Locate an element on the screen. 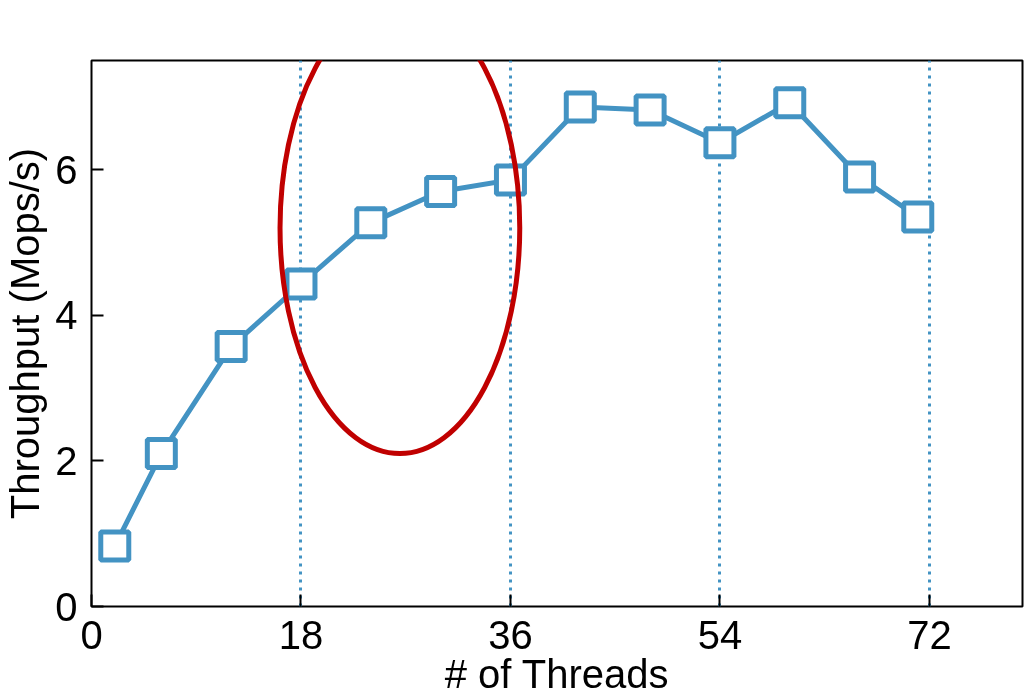 The width and height of the screenshot is (1025, 698). y-tick-label: 0 is located at coordinates (66, 606).